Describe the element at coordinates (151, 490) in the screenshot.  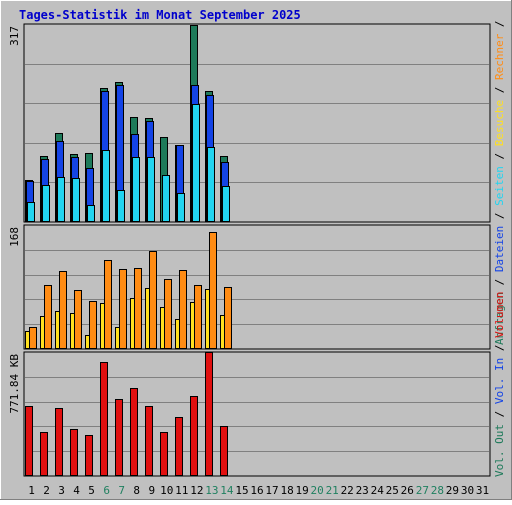
I see `day-label-9: 9` at that location.